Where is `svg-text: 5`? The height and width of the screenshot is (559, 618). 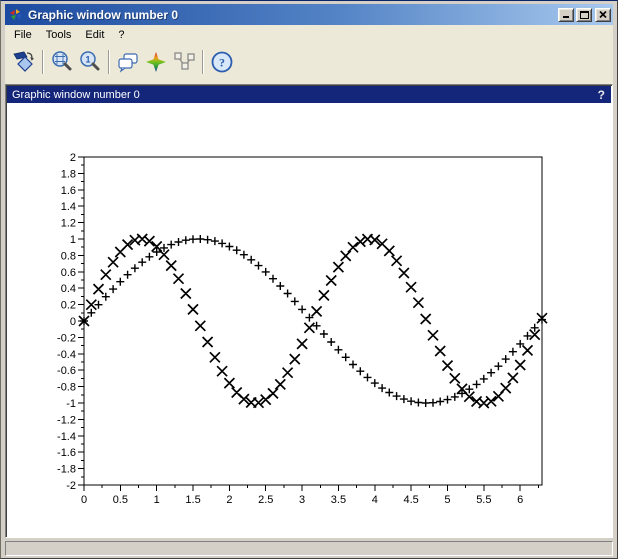 svg-text: 5 is located at coordinates (447, 500).